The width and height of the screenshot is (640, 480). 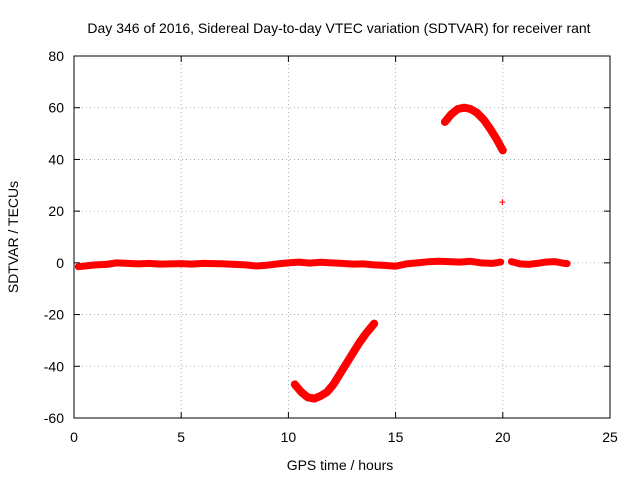 What do you see at coordinates (74, 437) in the screenshot?
I see `x-tick-label: 0` at bounding box center [74, 437].